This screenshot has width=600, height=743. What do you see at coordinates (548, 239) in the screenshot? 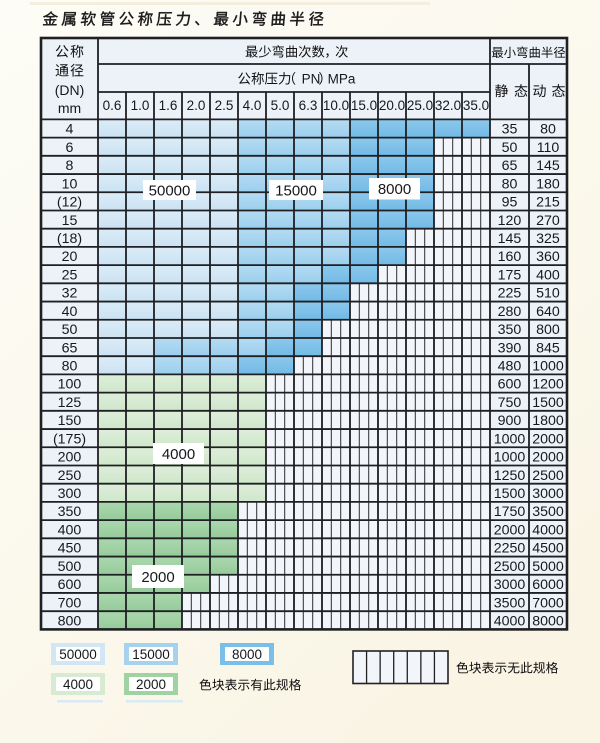
I see `svg-text: 325` at bounding box center [548, 239].